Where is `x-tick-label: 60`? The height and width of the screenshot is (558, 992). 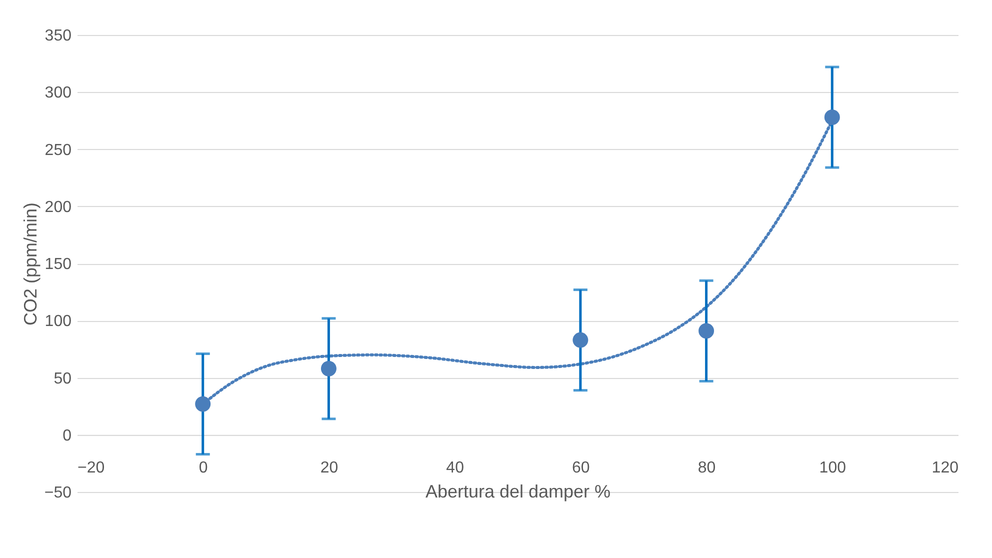
x-tick-label: 60 is located at coordinates (581, 467).